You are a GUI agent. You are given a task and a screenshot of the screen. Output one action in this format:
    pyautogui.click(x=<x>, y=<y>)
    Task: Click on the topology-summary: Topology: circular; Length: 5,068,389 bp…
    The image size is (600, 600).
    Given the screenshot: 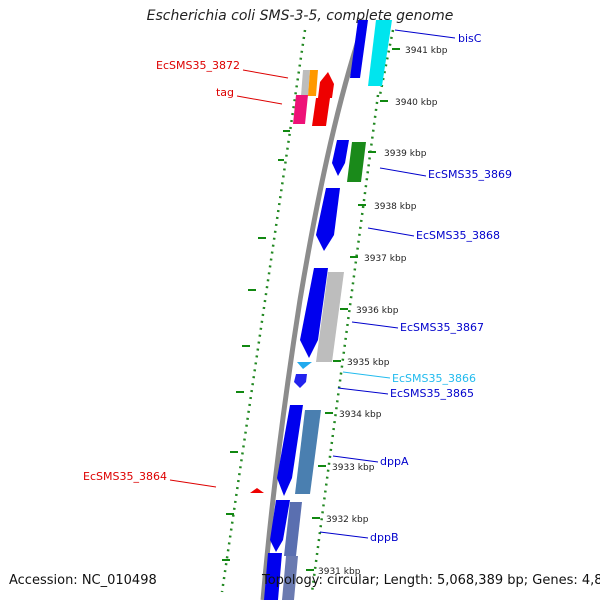 What is the action you would take?
    pyautogui.click(x=431, y=580)
    